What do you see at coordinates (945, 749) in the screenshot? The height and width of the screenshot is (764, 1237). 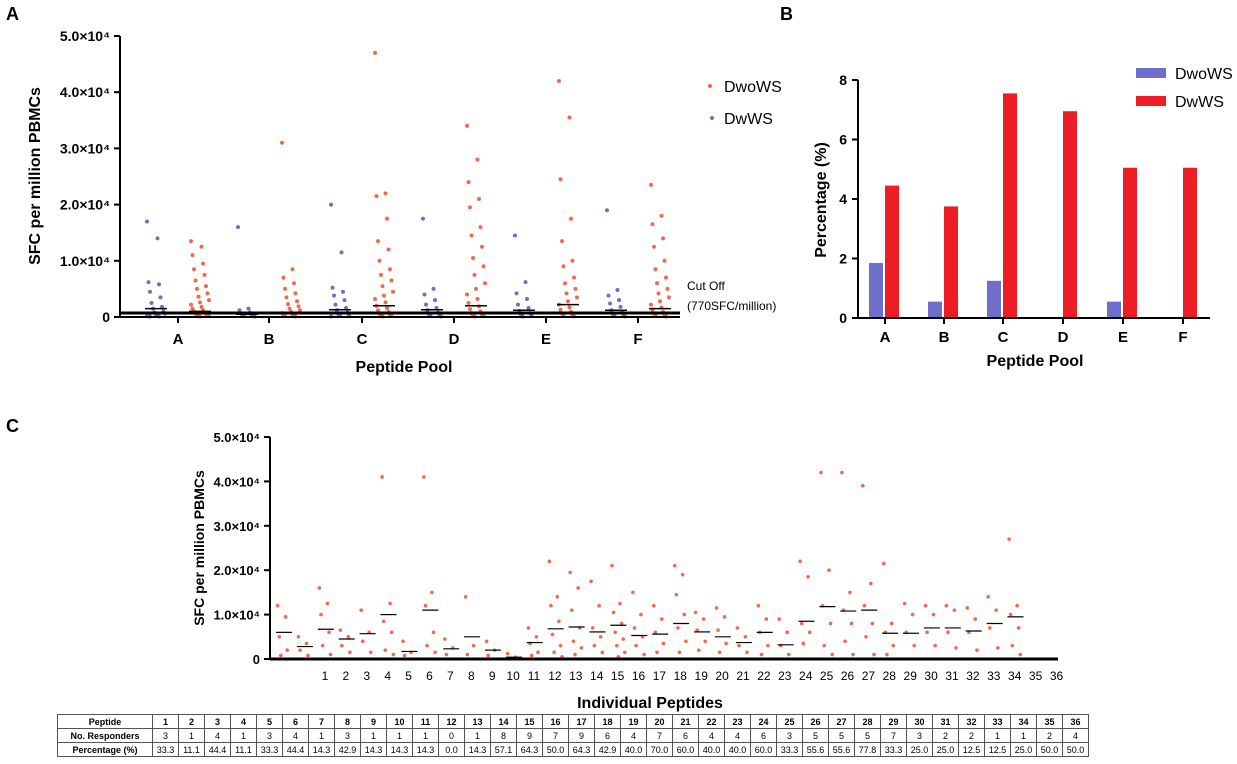 I see `table-cell-percentage-31: 25.0` at bounding box center [945, 749].